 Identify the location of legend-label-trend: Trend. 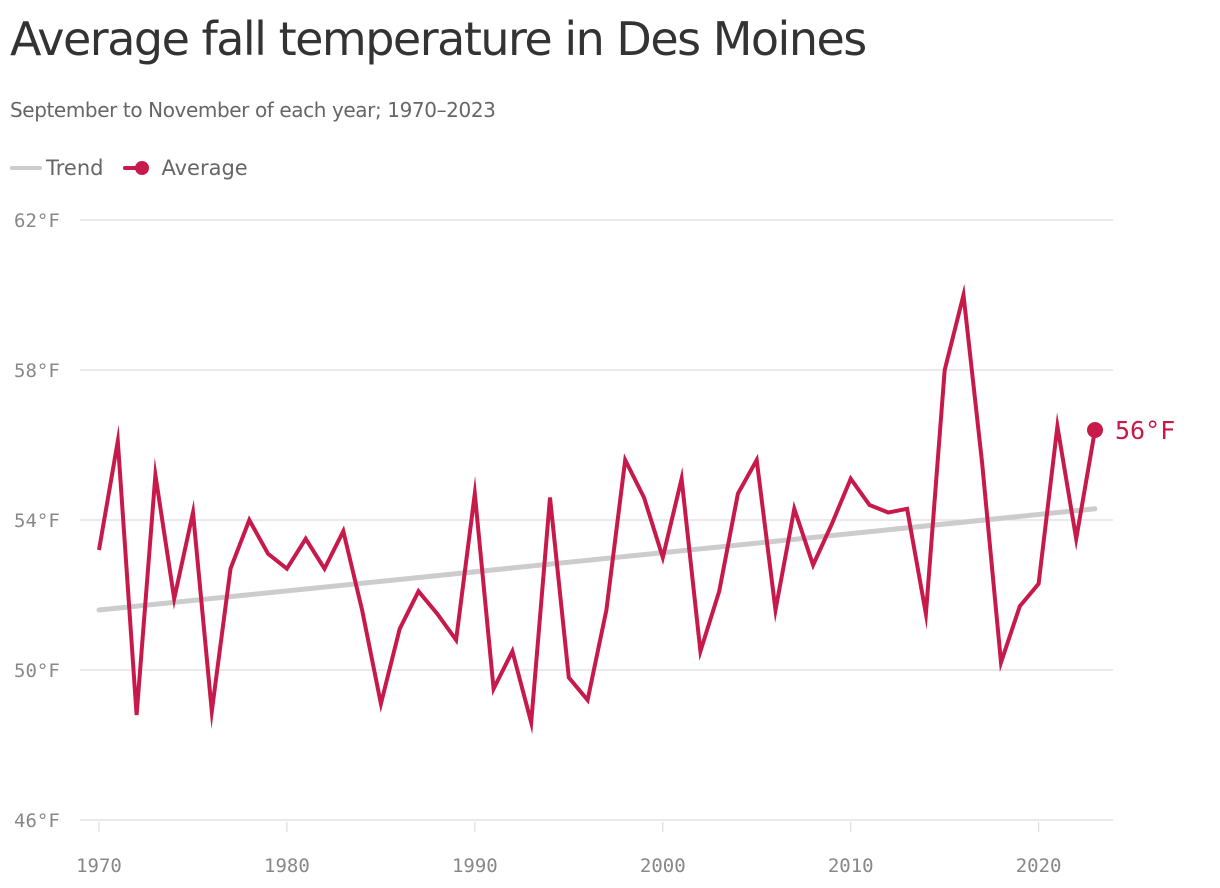
(75, 168).